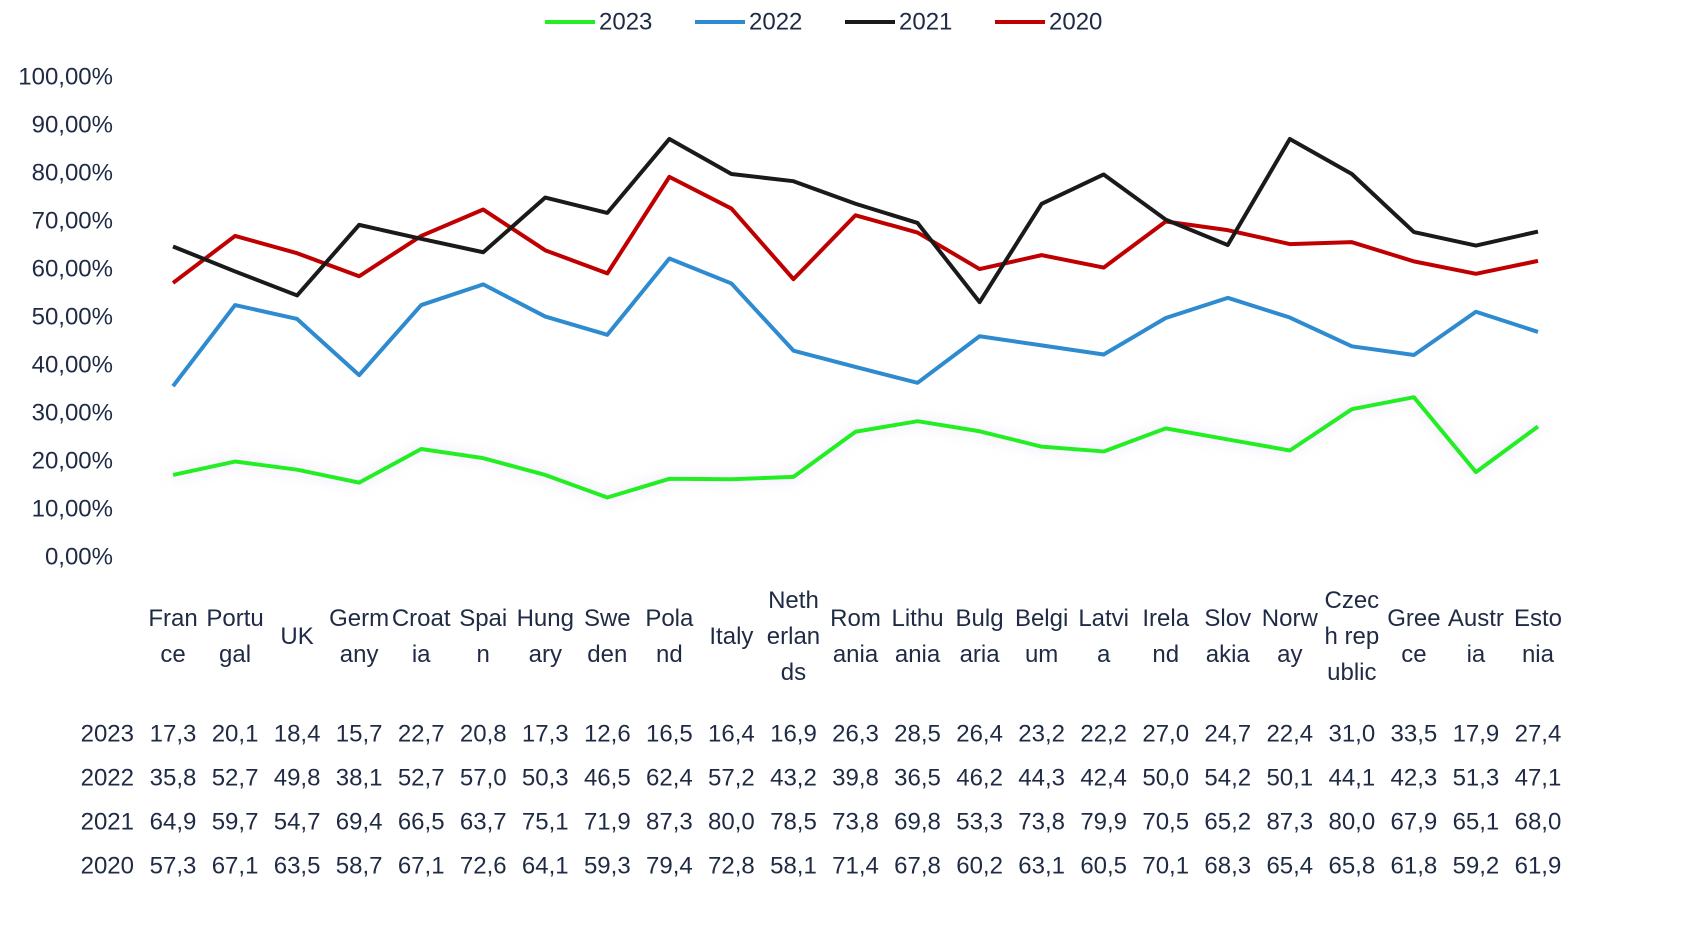  What do you see at coordinates (173, 821) in the screenshot?
I see `table-value: 64,9` at bounding box center [173, 821].